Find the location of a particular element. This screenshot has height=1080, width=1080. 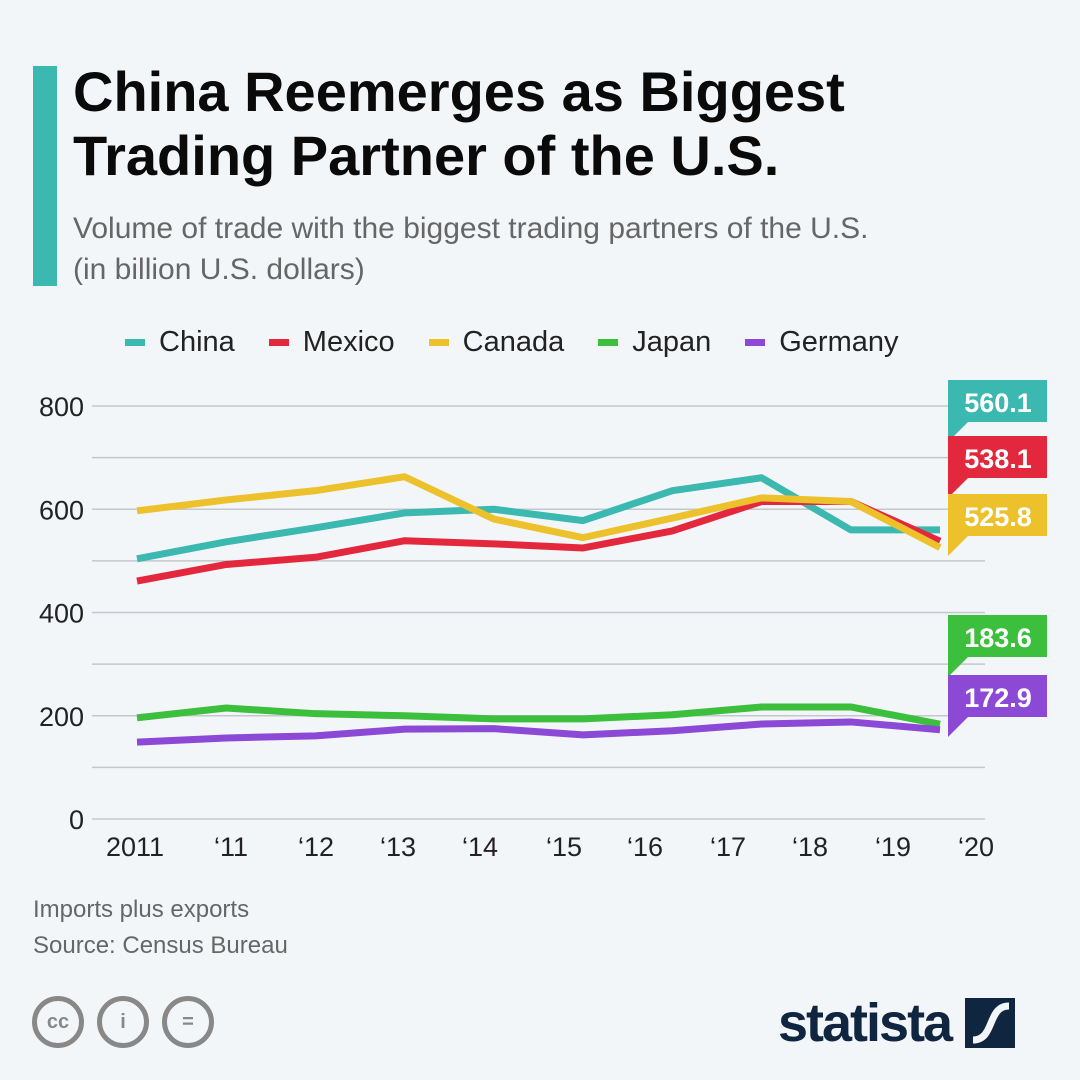

legend-label: China is located at coordinates (197, 342).